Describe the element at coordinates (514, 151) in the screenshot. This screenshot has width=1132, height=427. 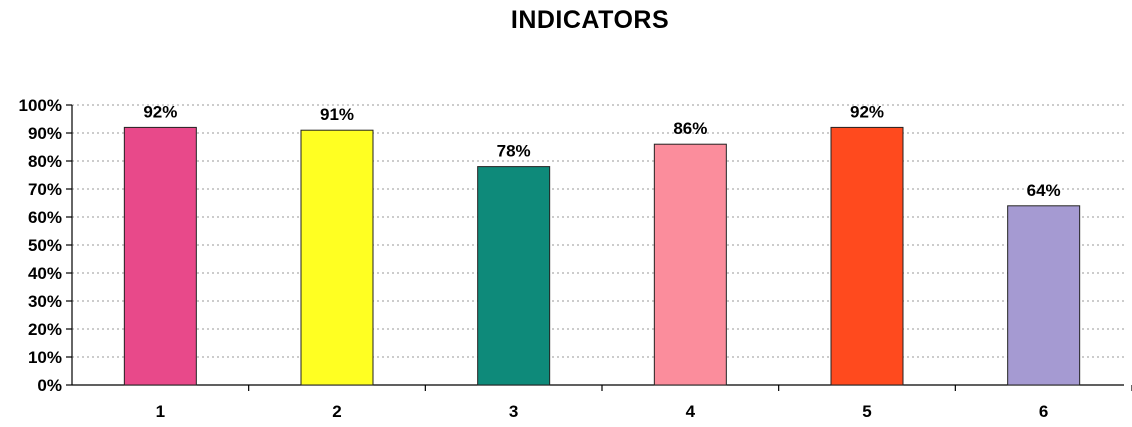
I see `data-label: 78%` at that location.